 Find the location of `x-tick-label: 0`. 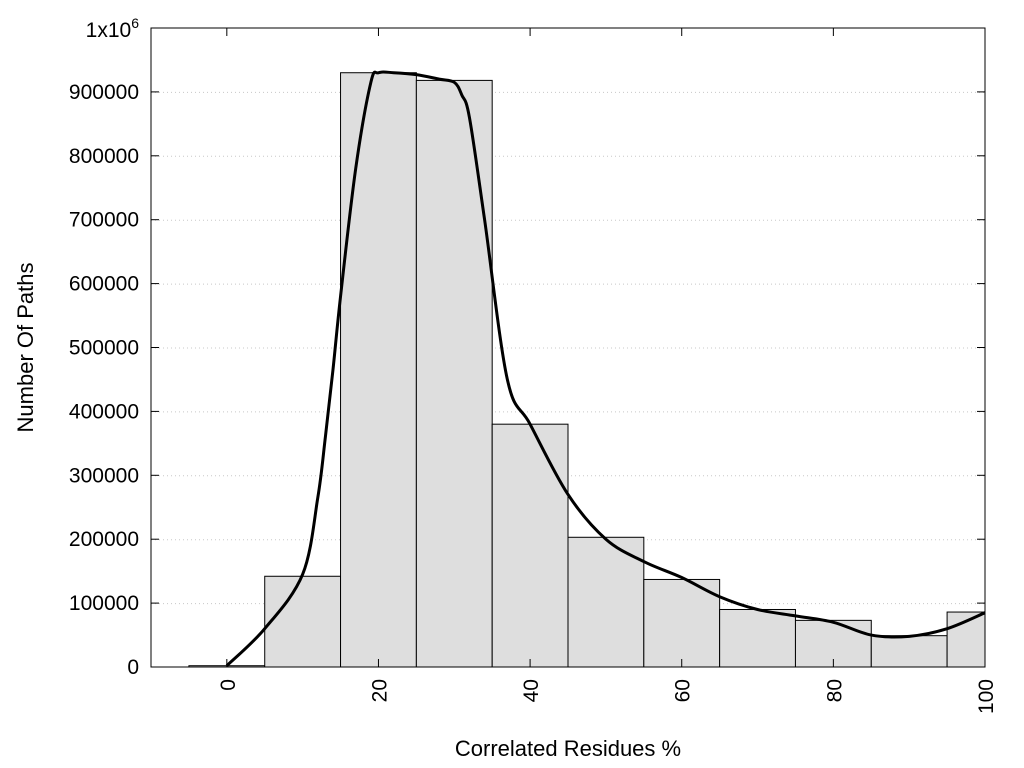

x-tick-label: 0 is located at coordinates (228, 685).